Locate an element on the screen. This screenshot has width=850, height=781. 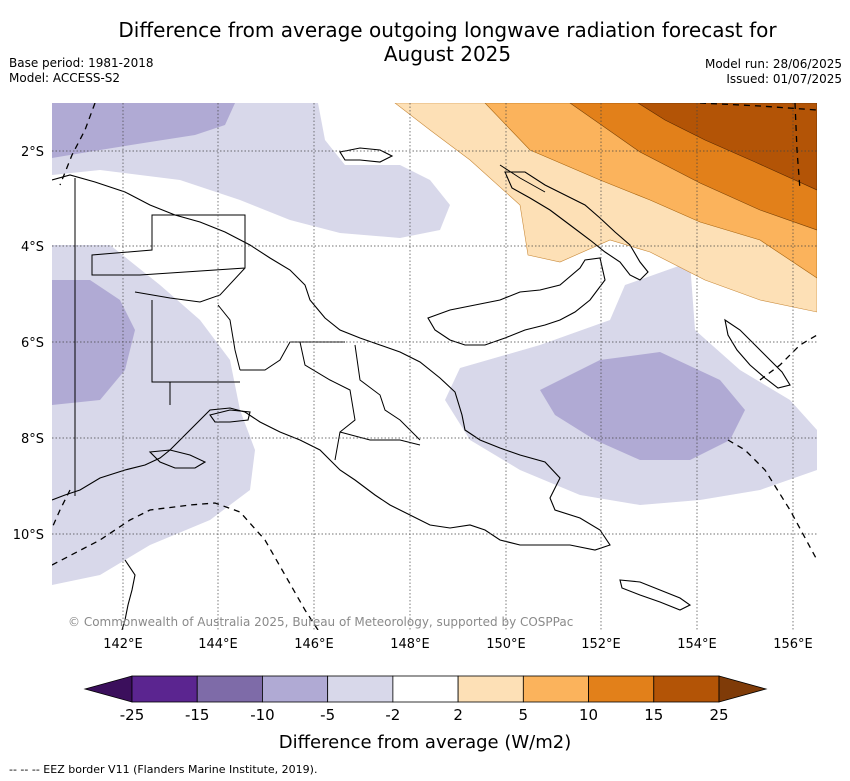
meta-left: Base period: 1981-2018 Model: ACCESS-S2 is located at coordinates (81, 71).